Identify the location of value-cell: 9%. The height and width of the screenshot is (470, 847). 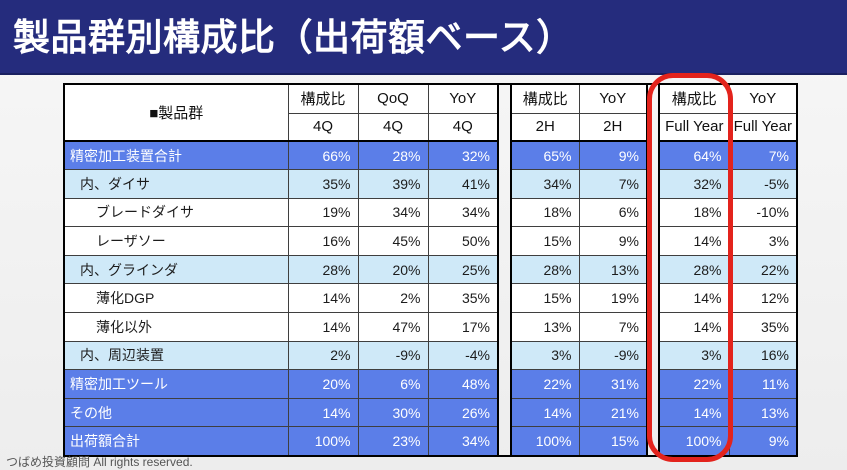
(613, 155).